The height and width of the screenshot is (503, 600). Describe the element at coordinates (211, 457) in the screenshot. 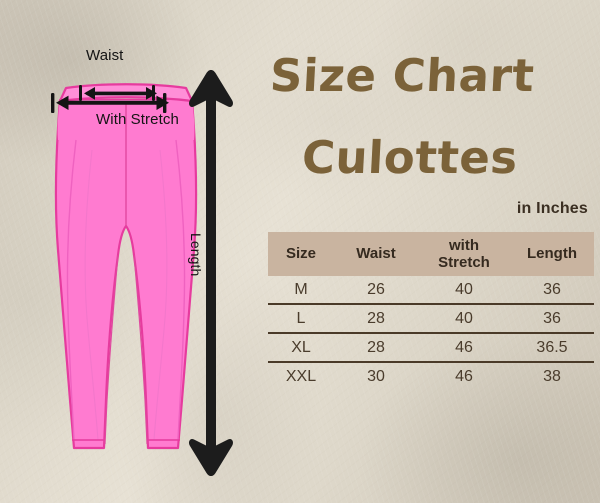

I see `length-arrow-head-bottom` at that location.